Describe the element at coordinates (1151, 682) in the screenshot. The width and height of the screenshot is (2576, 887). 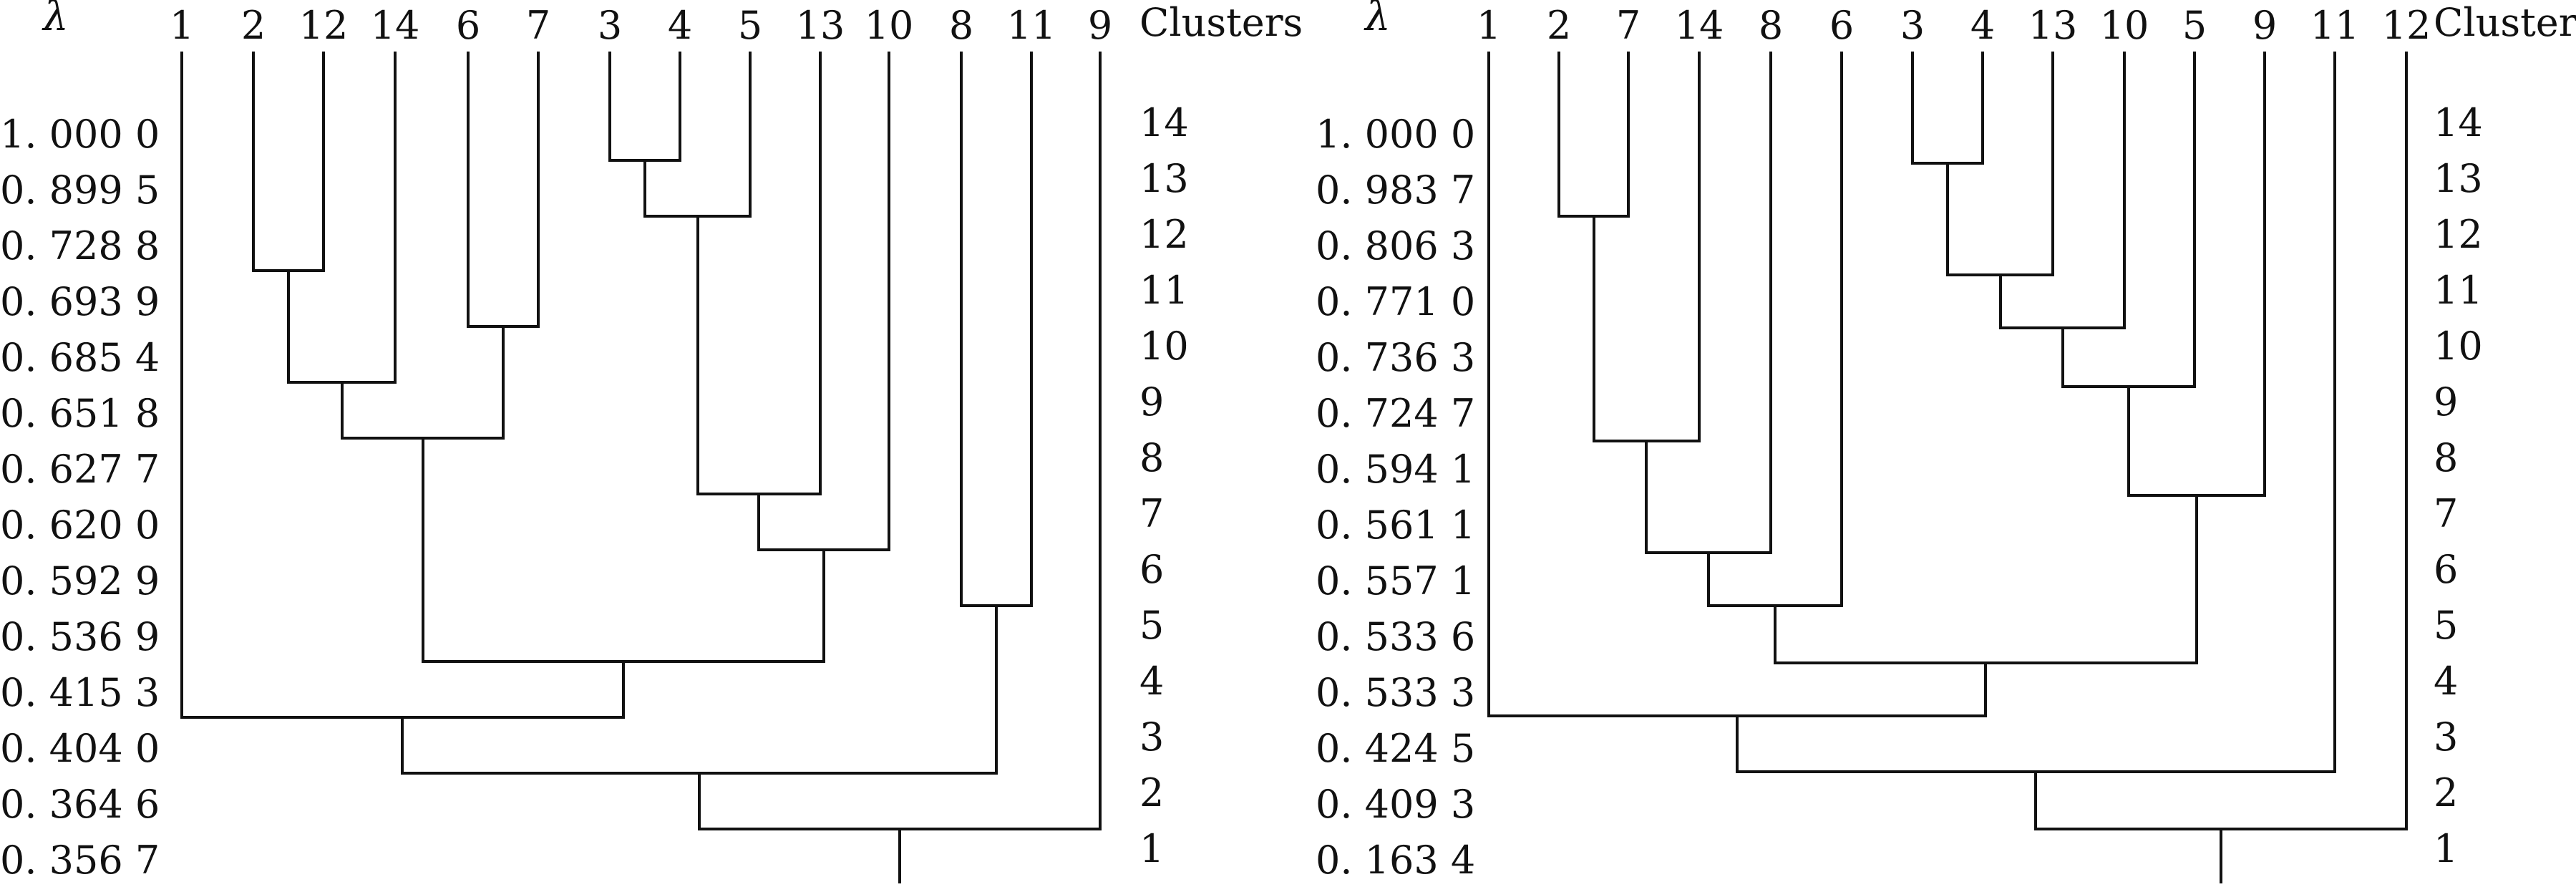
I see `cluster-count: 4` at that location.